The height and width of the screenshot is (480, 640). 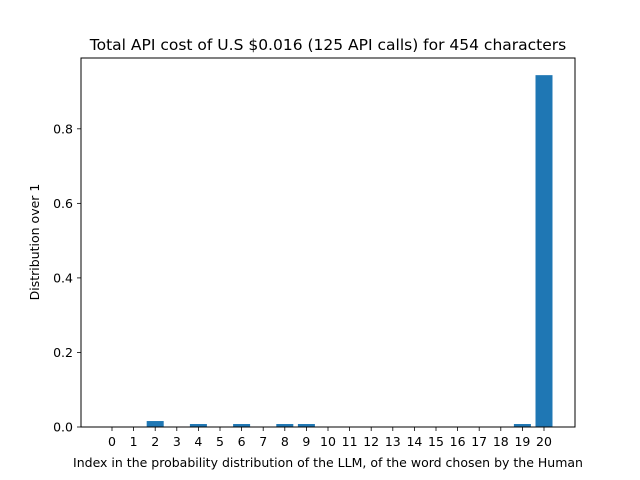 I want to click on x-tick-label: 6, so click(x=242, y=441).